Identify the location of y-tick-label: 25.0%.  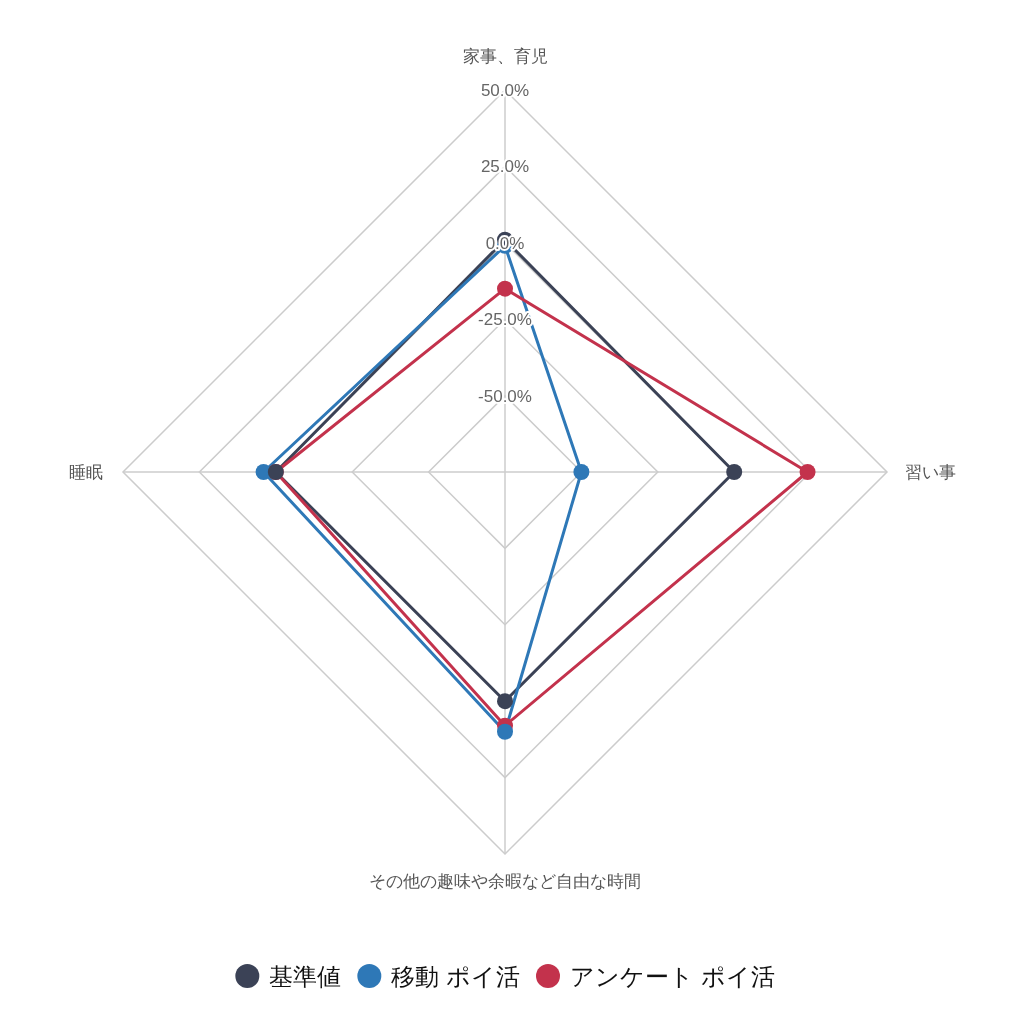
(505, 167).